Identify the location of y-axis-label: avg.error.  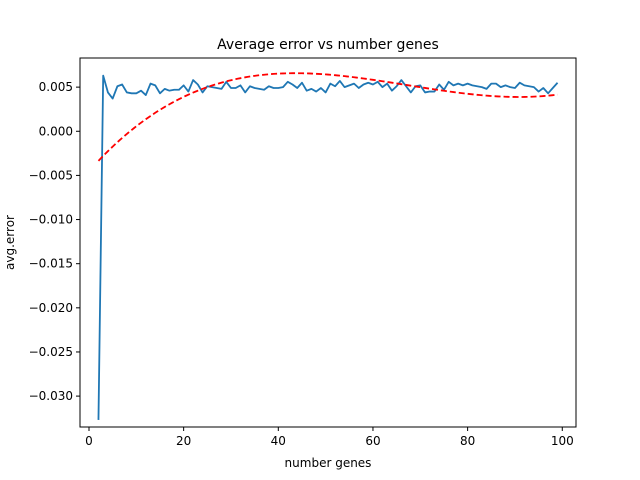
(10, 242).